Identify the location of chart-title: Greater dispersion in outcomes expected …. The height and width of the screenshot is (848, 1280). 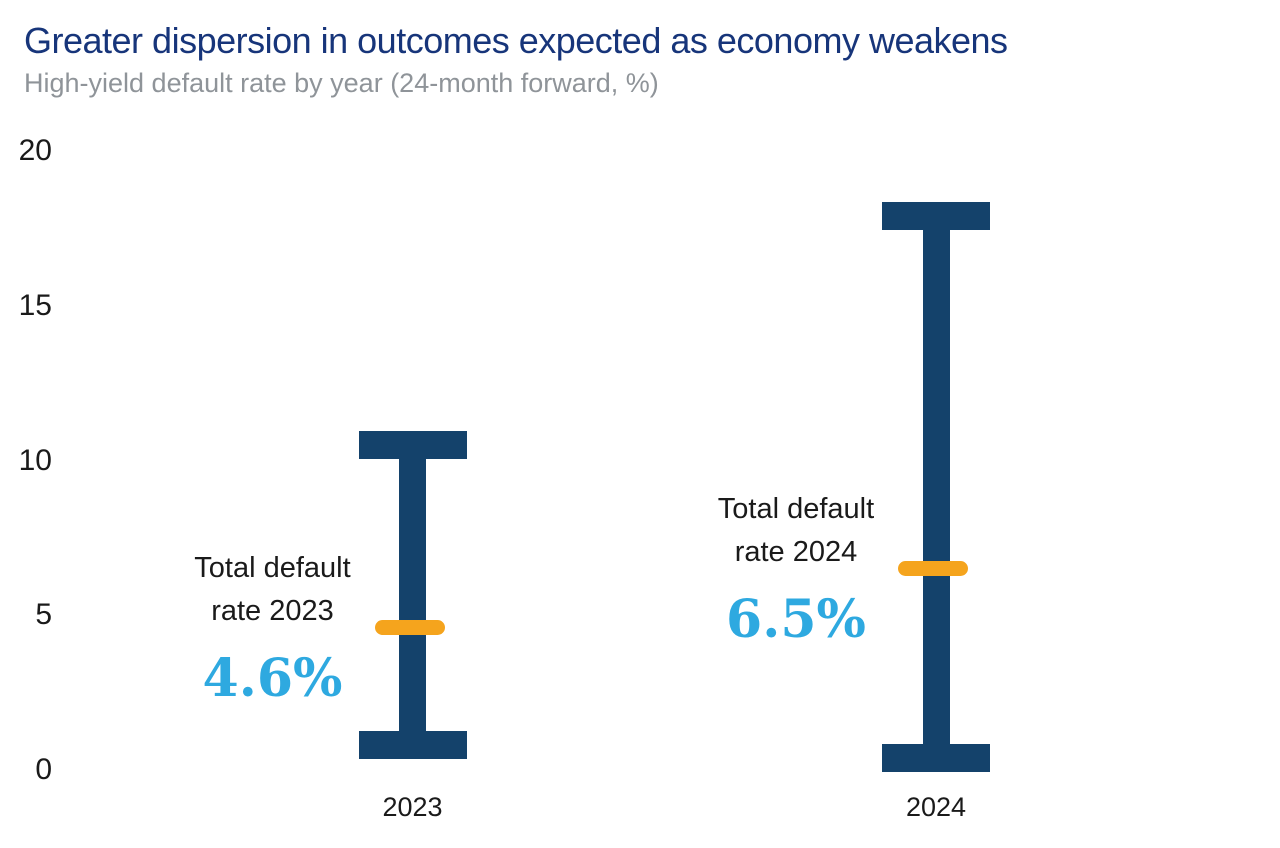
(516, 40).